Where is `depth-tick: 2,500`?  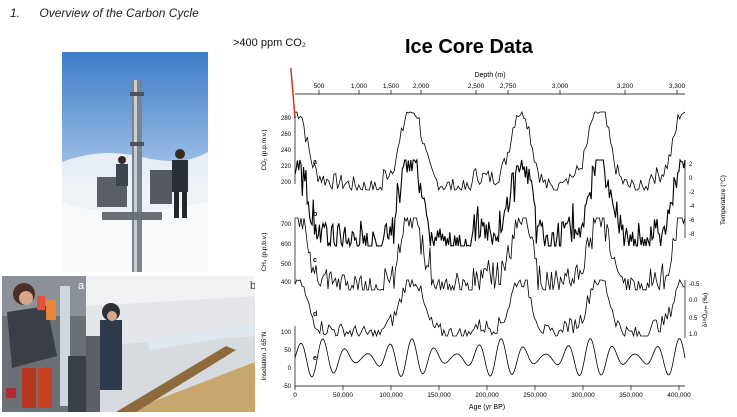
depth-tick: 2,500 is located at coordinates (476, 86).